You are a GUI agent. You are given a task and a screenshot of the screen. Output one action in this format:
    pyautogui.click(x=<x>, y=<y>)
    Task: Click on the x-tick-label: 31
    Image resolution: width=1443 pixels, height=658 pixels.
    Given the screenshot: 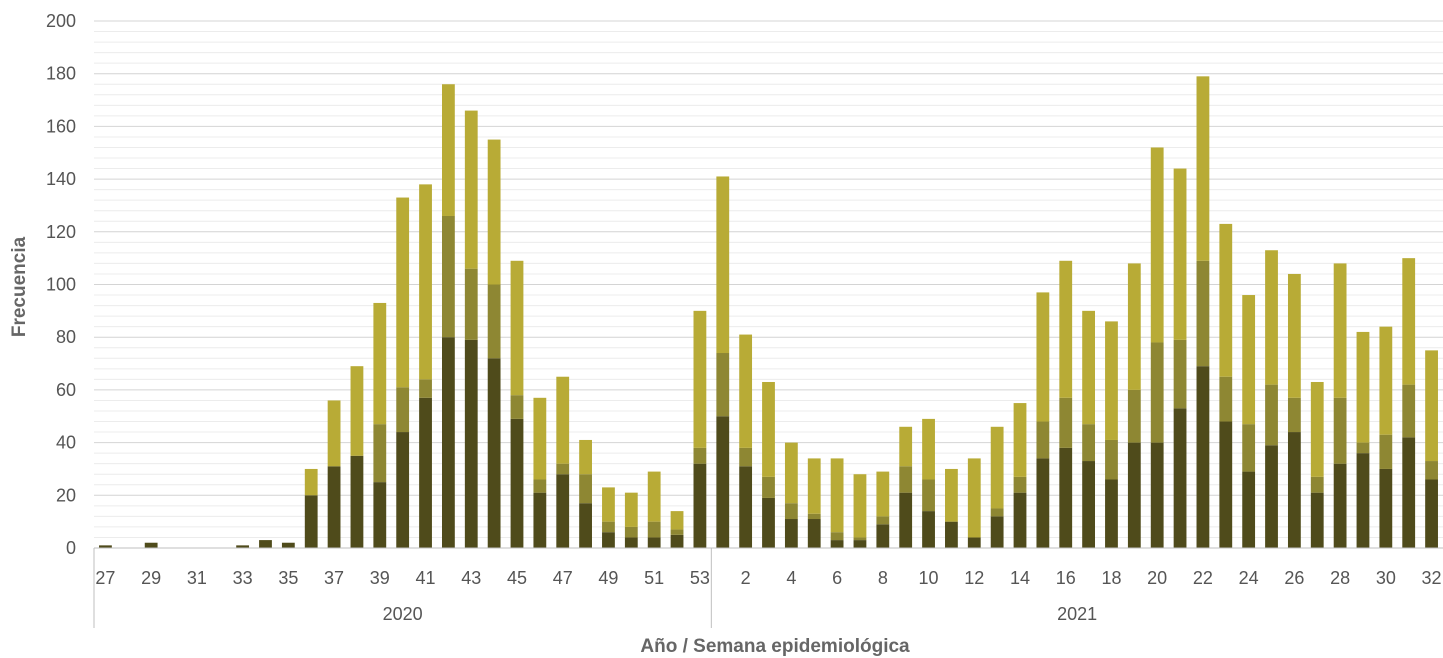 What is the action you would take?
    pyautogui.click(x=197, y=578)
    